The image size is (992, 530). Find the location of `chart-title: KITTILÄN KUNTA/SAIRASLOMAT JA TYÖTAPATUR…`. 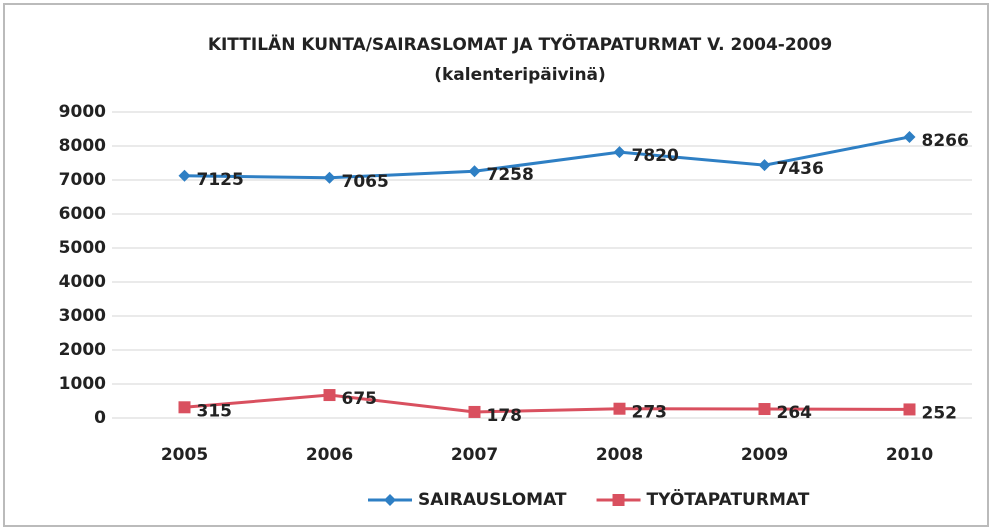

chart-title: KITTILÄN KUNTA/SAIRASLOMAT JA TYÖTAPATUR… is located at coordinates (520, 44).